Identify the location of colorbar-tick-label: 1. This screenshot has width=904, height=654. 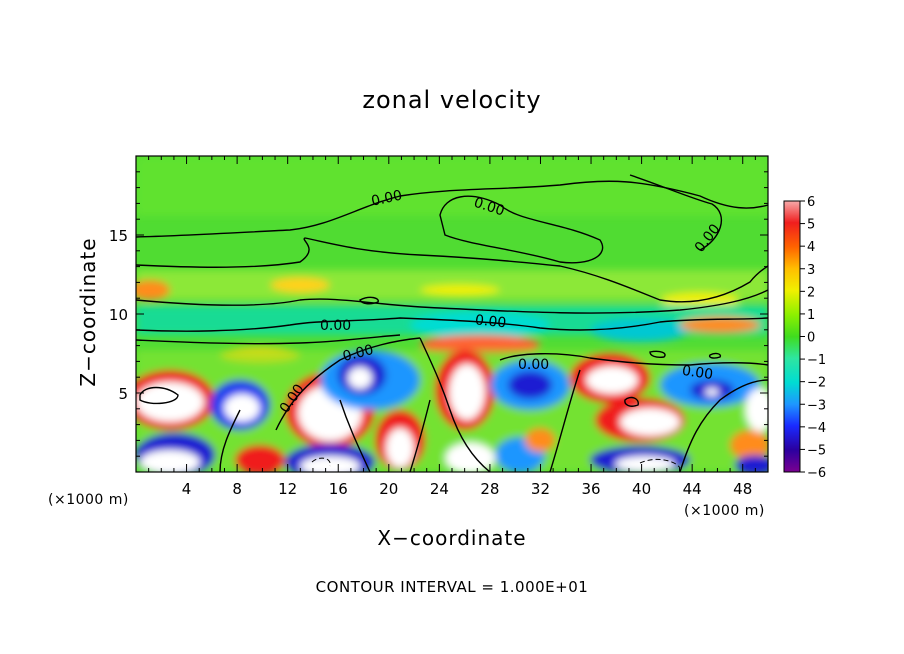
(811, 315).